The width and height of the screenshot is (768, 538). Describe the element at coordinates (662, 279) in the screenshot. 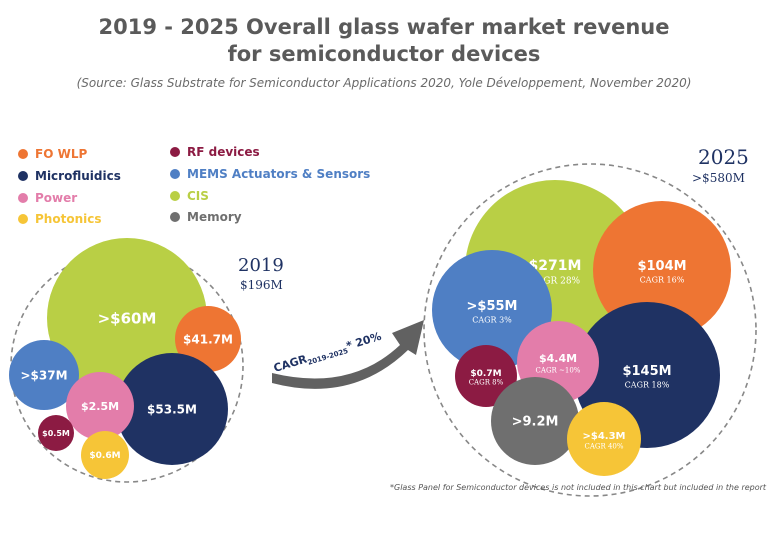

I see `bubble-cagr-label: CAGR 16%` at that location.